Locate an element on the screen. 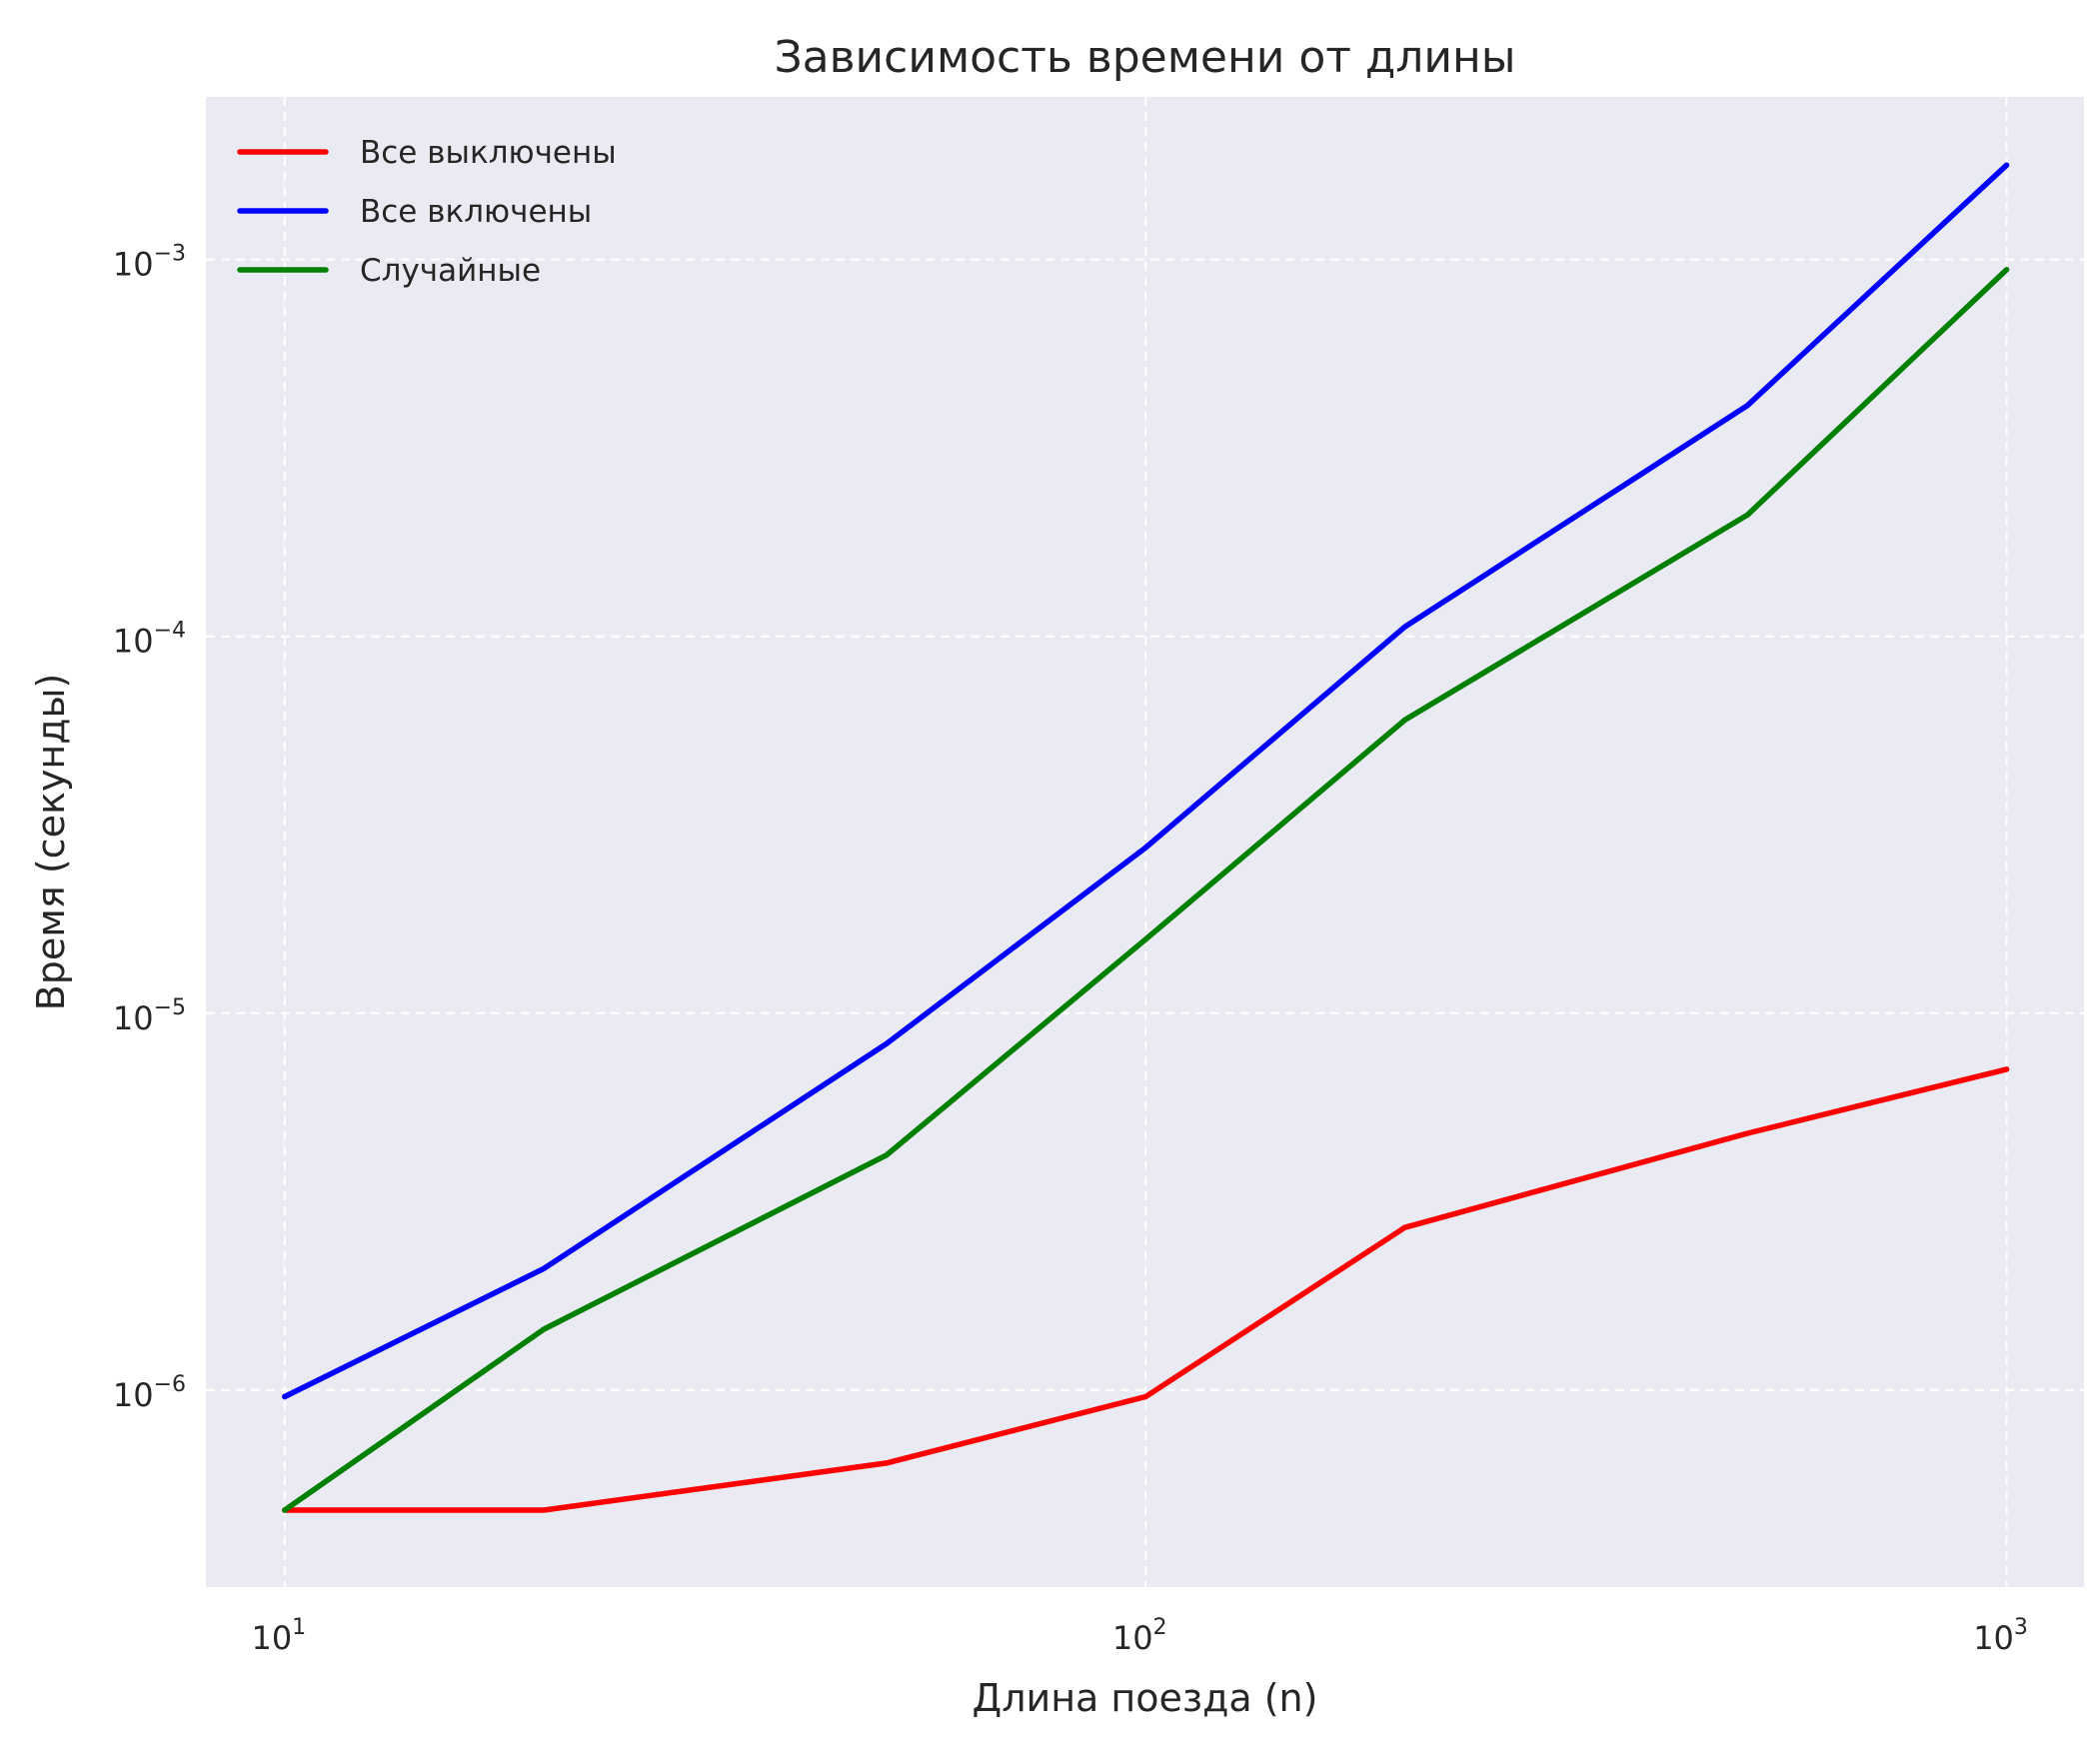  x-tick-label: 10¹ is located at coordinates (278, 1636).